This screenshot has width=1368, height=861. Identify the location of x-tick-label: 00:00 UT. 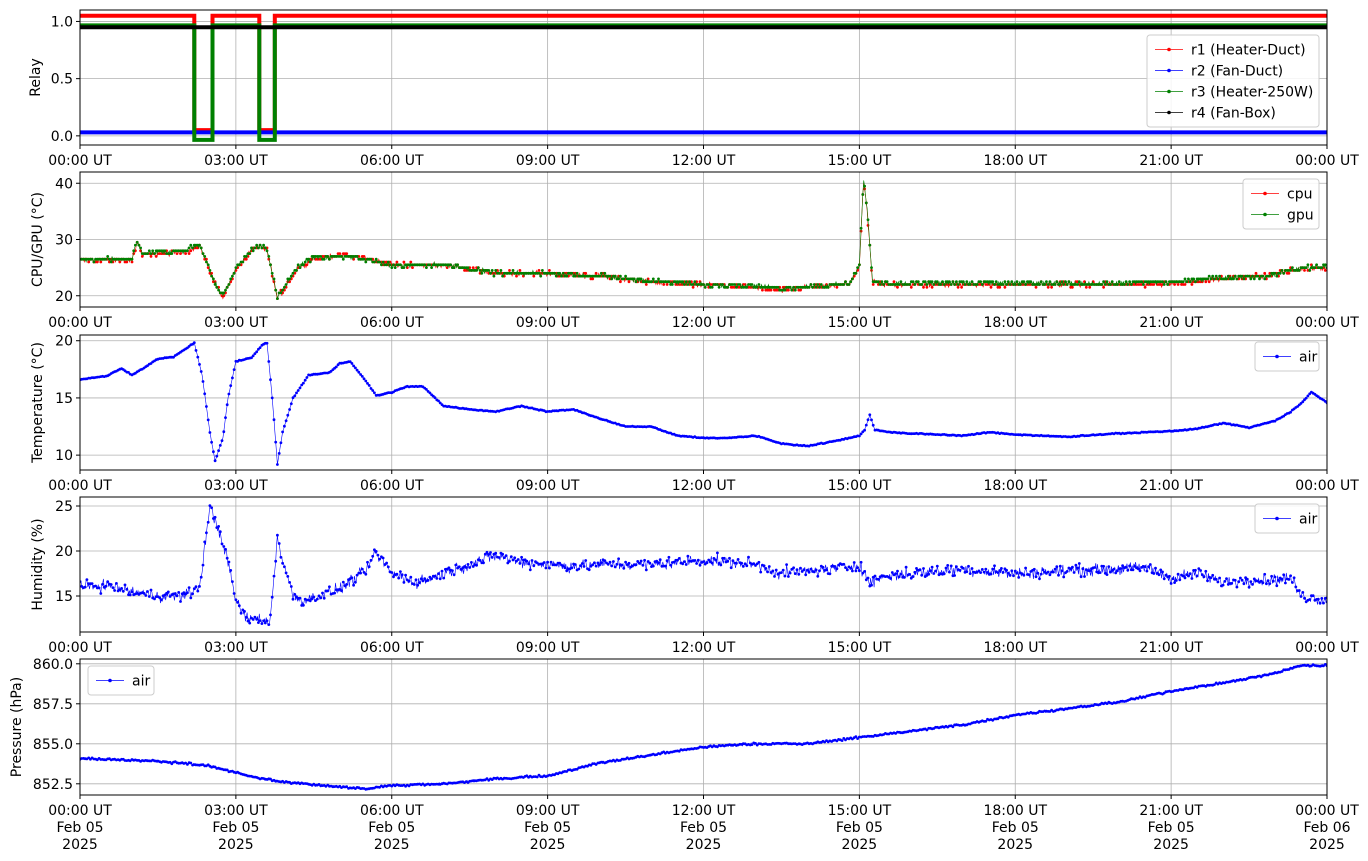
(80, 648).